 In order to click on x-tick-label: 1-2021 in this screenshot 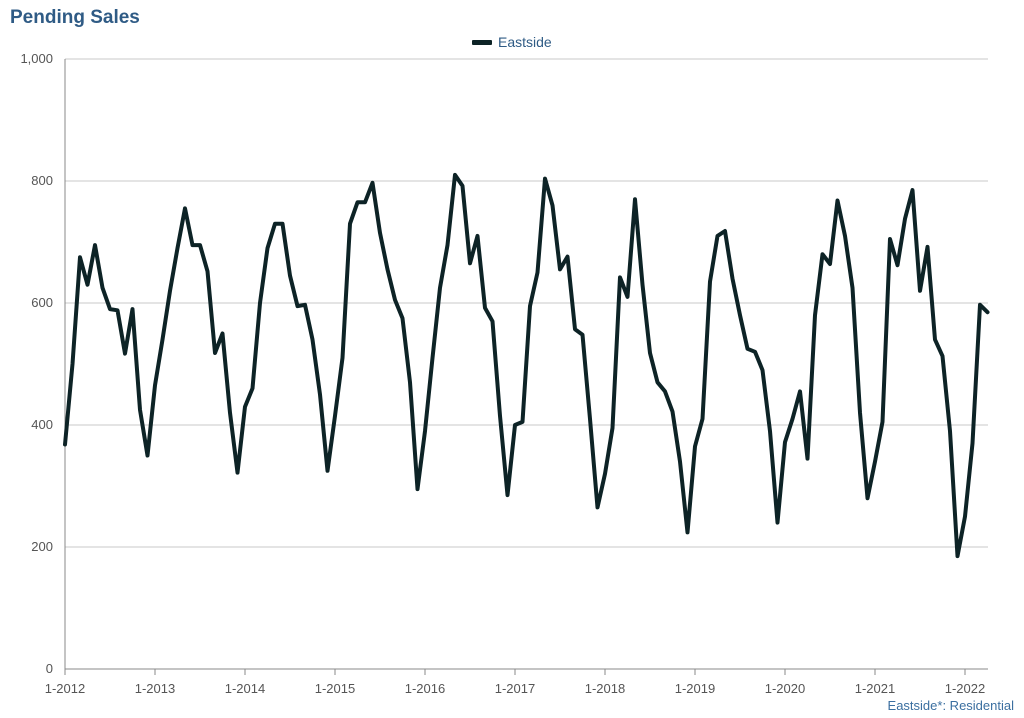, I will do `click(875, 688)`.